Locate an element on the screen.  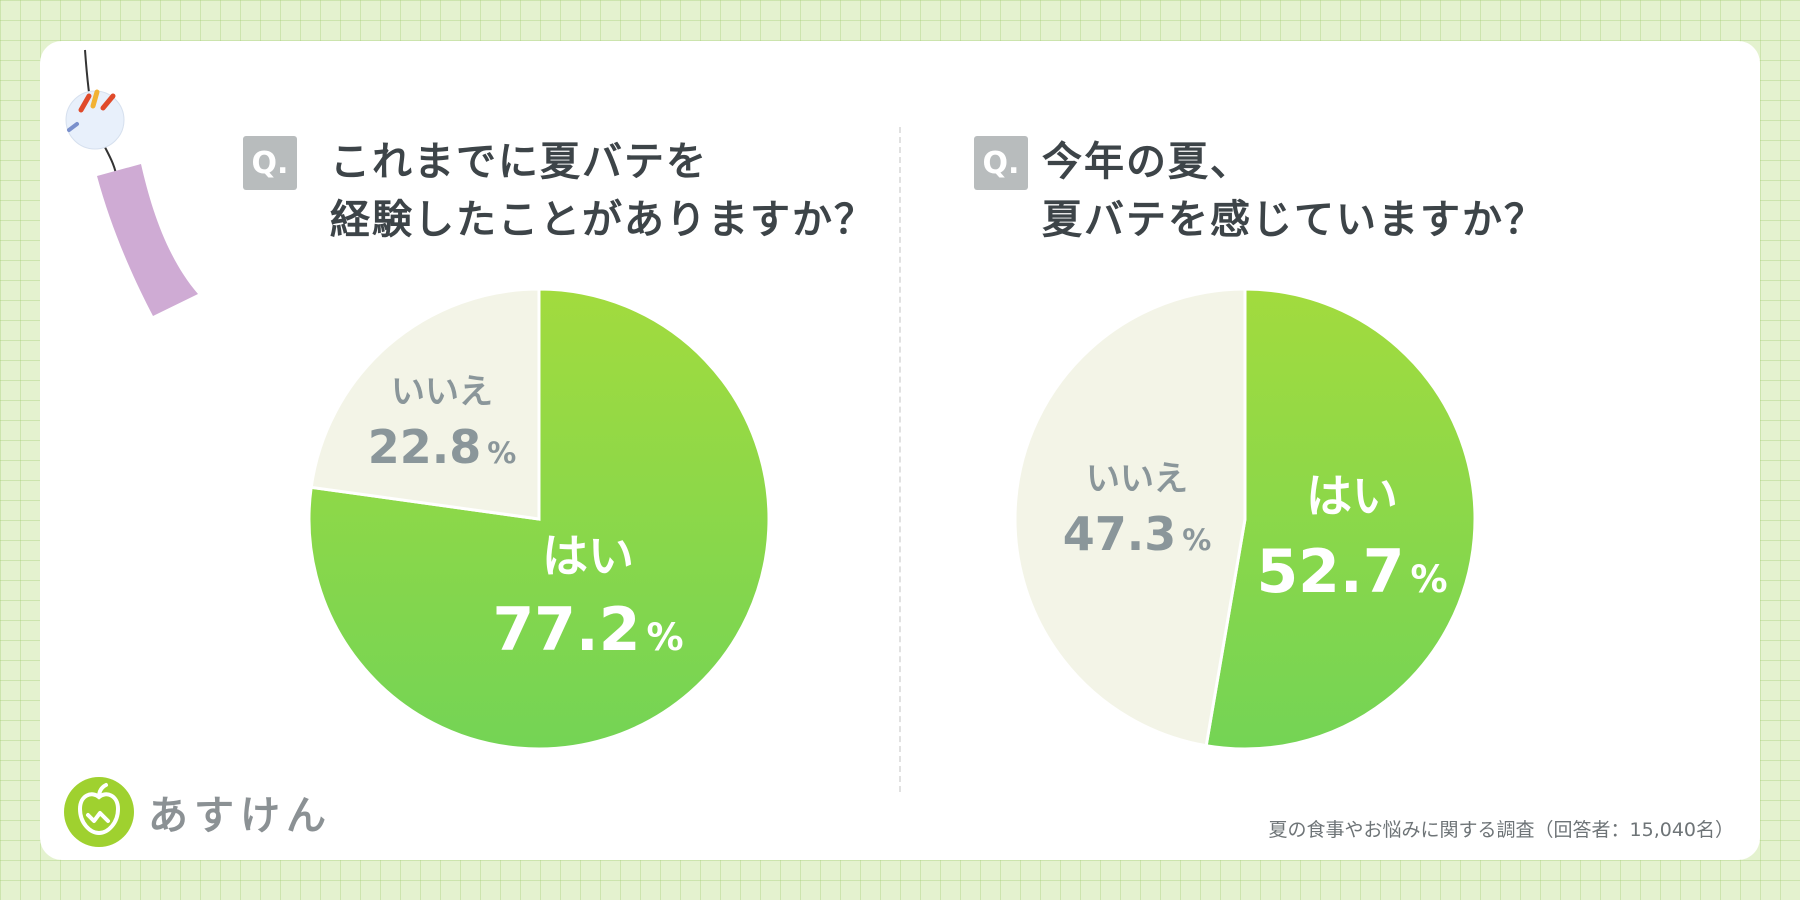
brand-logo: あすけん is located at coordinates (198, 812).